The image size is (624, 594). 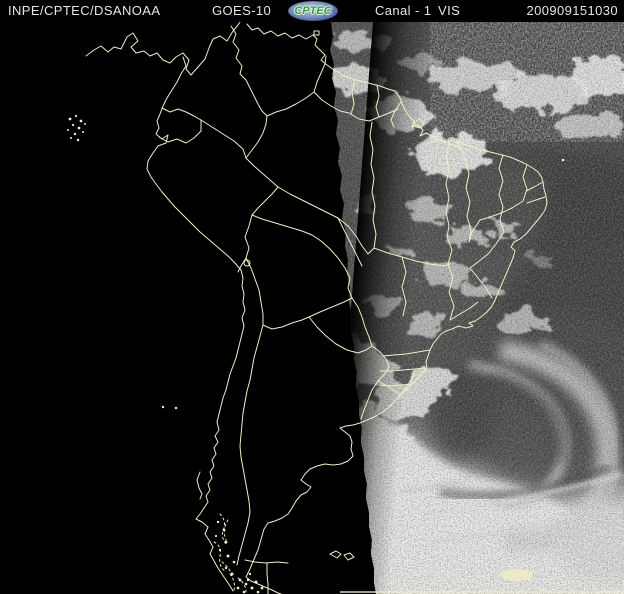 What do you see at coordinates (572, 10) in the screenshot?
I see `datetime-label: 200909151030` at bounding box center [572, 10].